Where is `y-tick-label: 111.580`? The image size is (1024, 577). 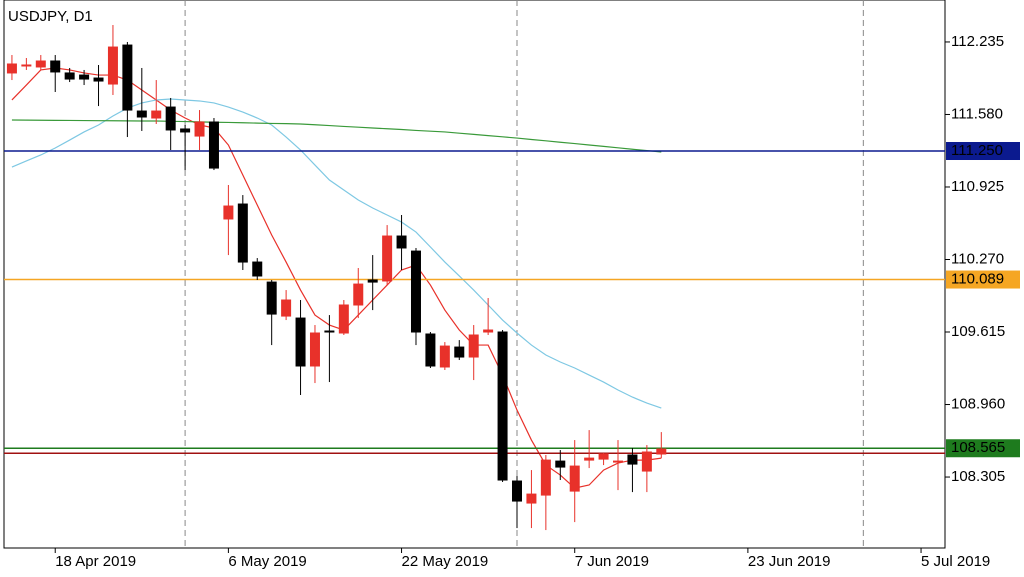
y-tick-label: 111.580 is located at coordinates (977, 113).